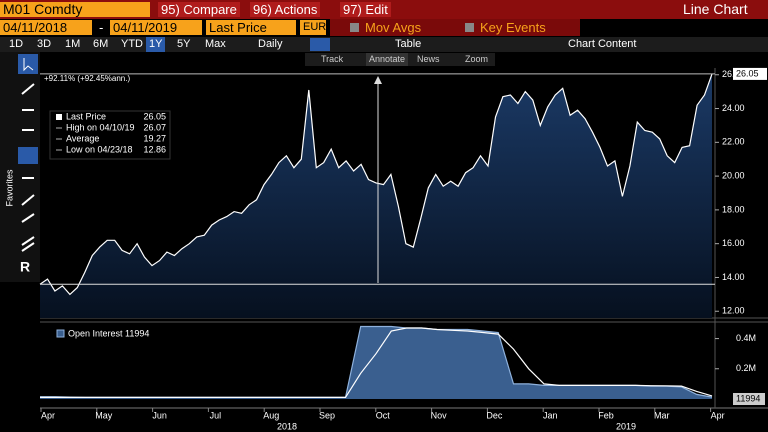  What do you see at coordinates (715, 9) in the screenshot?
I see `view-name: Line Chart` at bounding box center [715, 9].